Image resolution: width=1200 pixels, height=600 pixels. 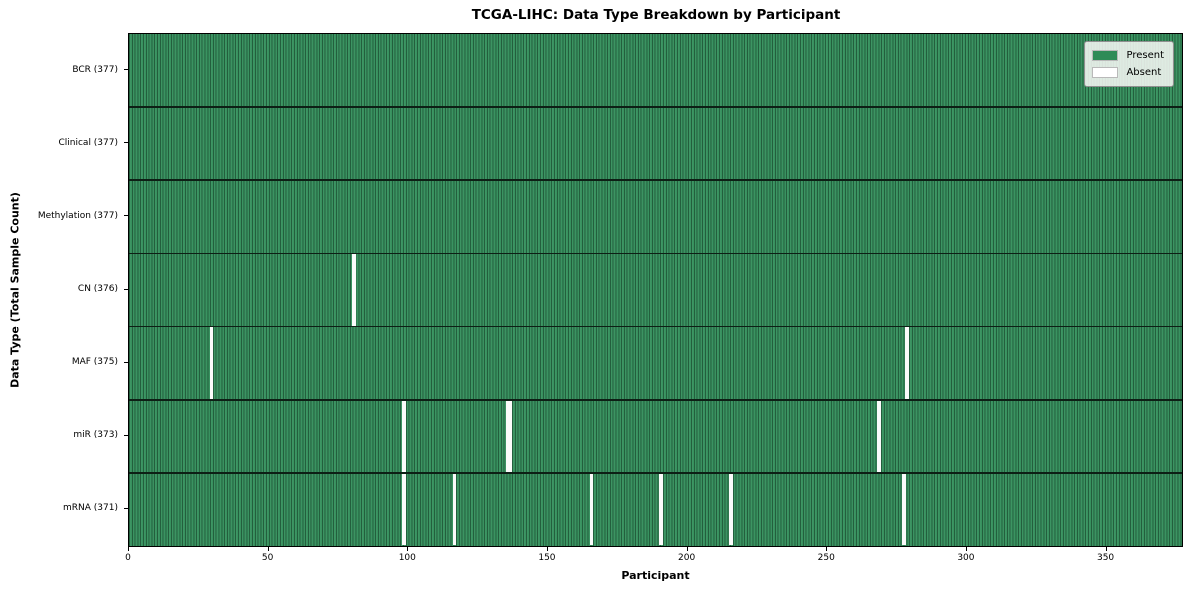 I want to click on legend: Present Absent, so click(x=1129, y=64).